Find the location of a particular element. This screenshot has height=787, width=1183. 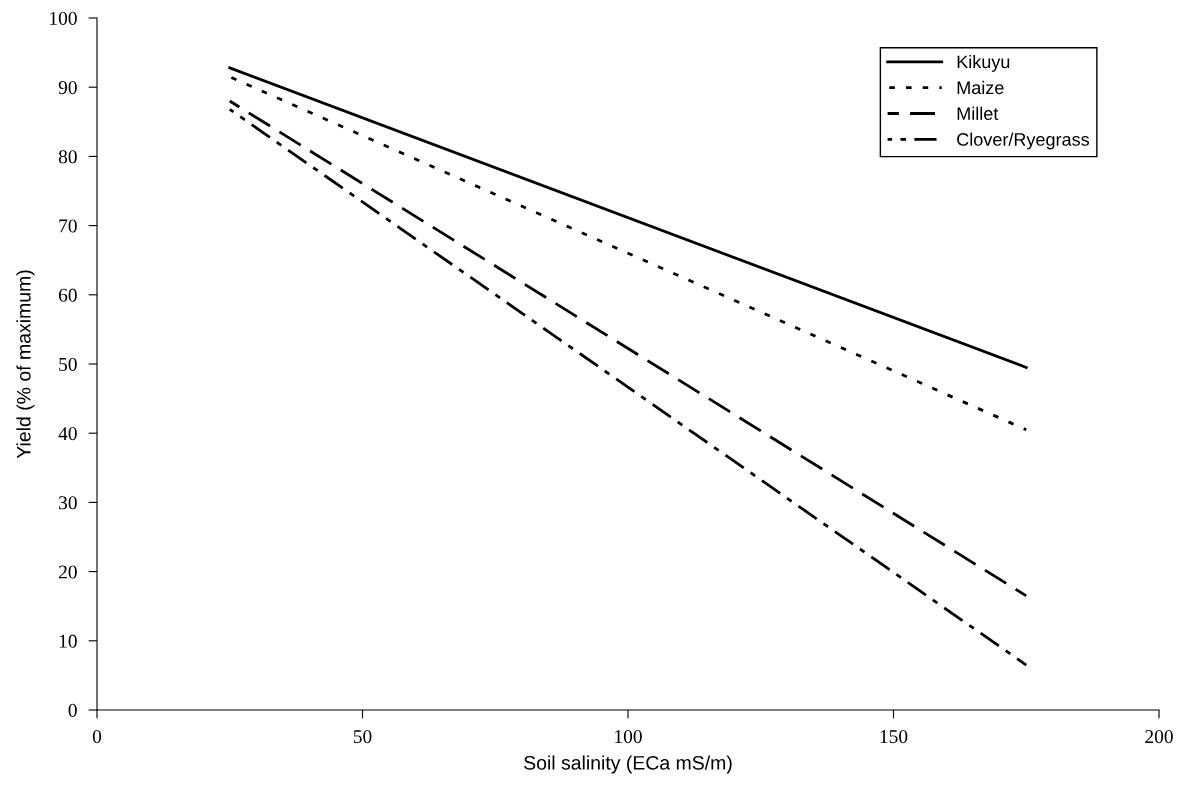

y-tick-label: 60 is located at coordinates (67, 295).